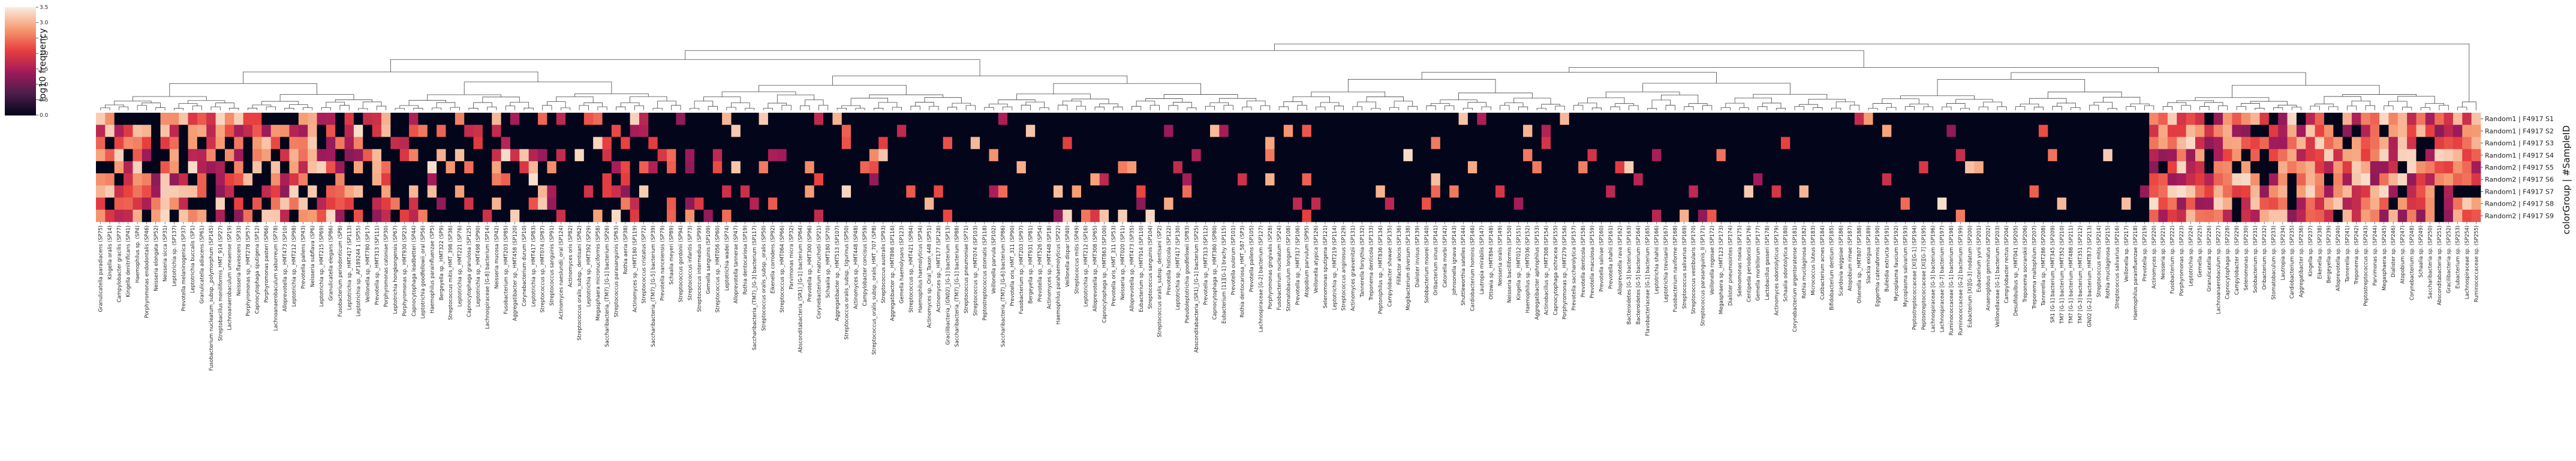  What do you see at coordinates (939, 268) in the screenshot?
I see `column-tick-label: Actinomyces sp._HMT177 (SP128)` at bounding box center [939, 268].